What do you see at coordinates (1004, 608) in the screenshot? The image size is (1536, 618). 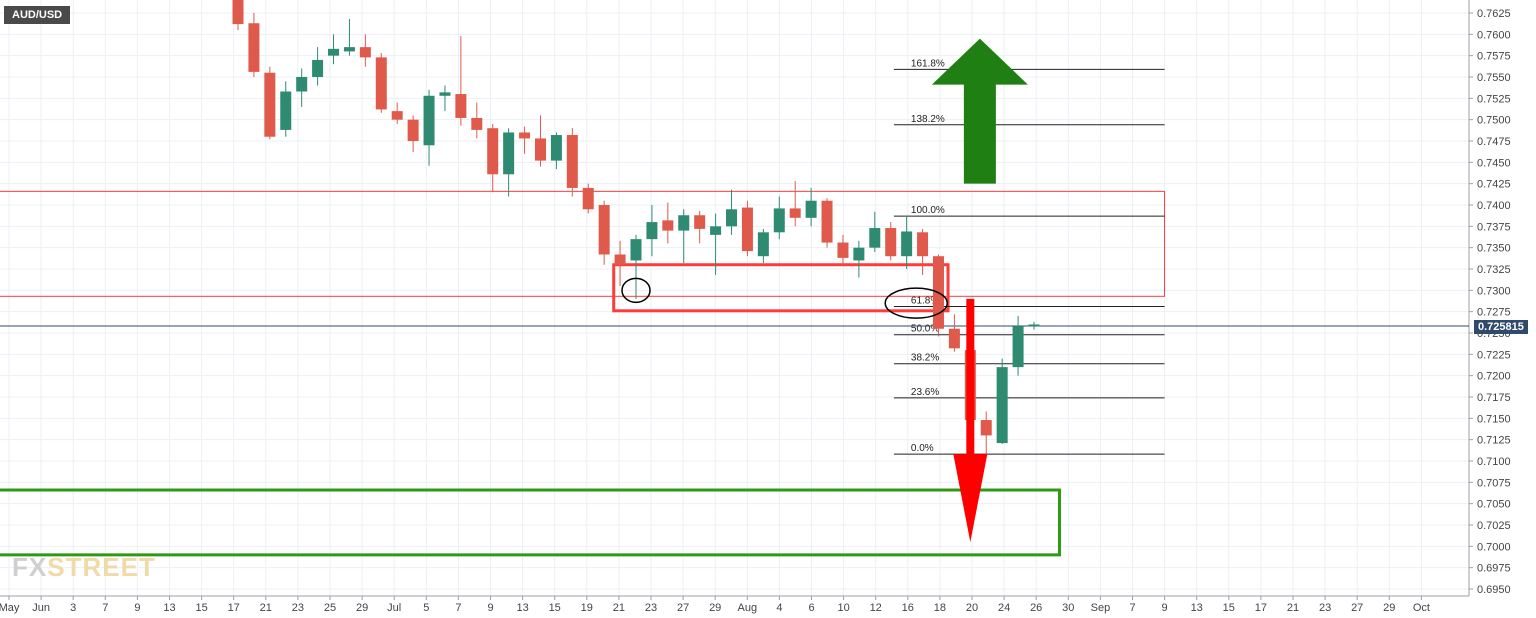 I see `x-tick-label: 24` at bounding box center [1004, 608].